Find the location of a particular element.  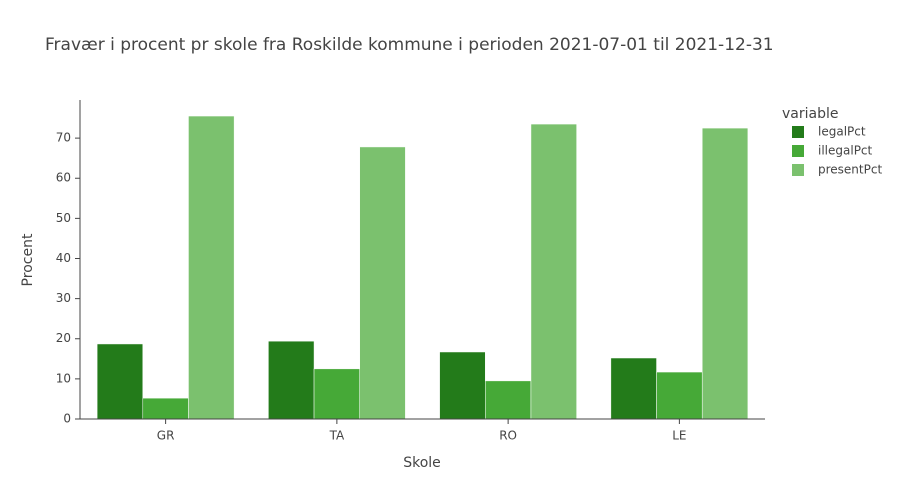

x-tick-label: RO is located at coordinates (508, 436).